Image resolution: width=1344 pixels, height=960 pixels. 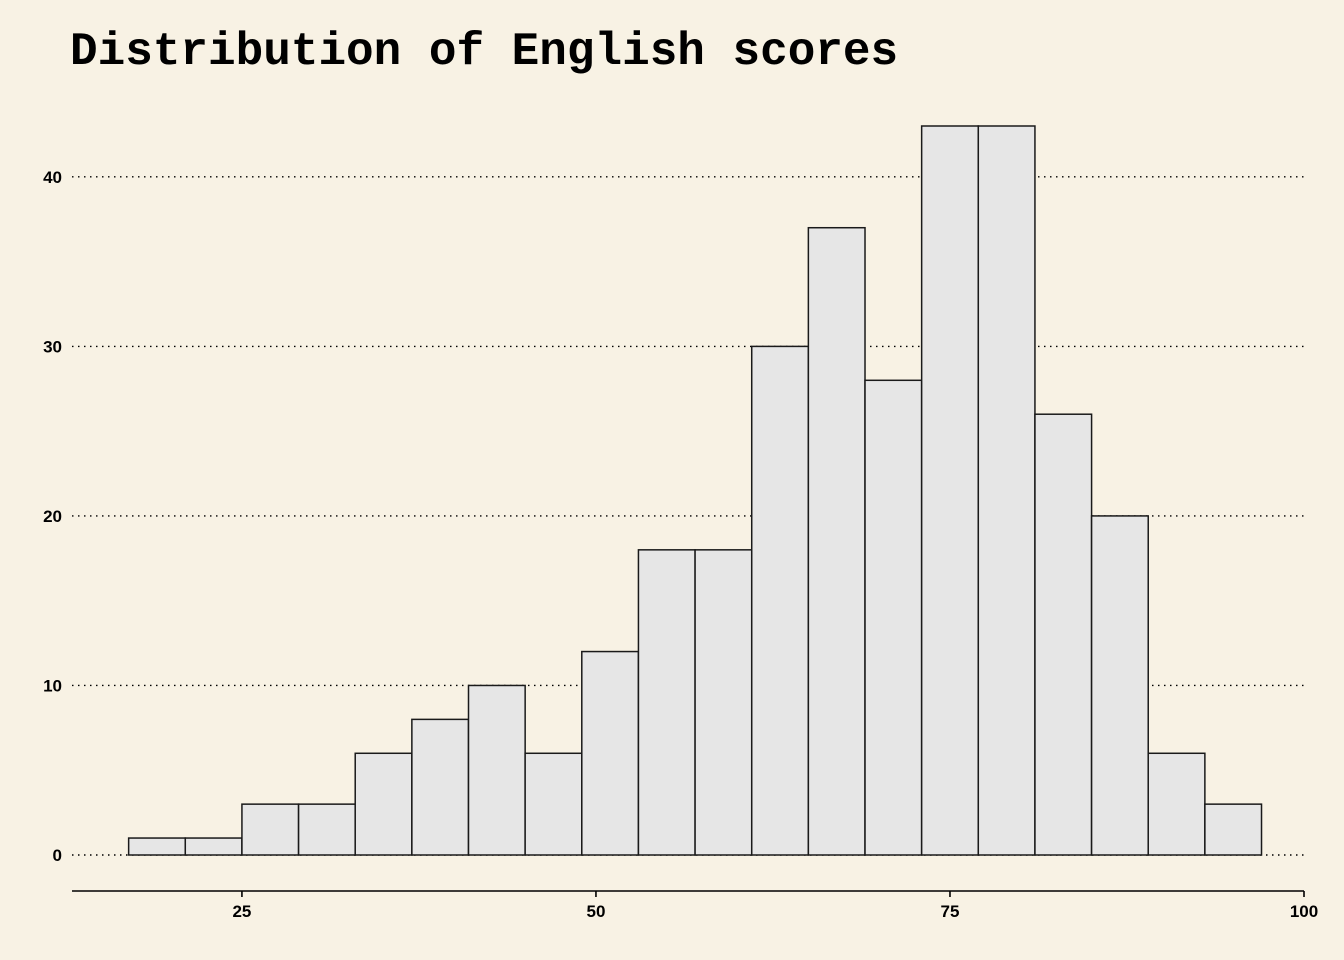 What do you see at coordinates (595, 911) in the screenshot?
I see `x-tick-label-50: 50` at bounding box center [595, 911].